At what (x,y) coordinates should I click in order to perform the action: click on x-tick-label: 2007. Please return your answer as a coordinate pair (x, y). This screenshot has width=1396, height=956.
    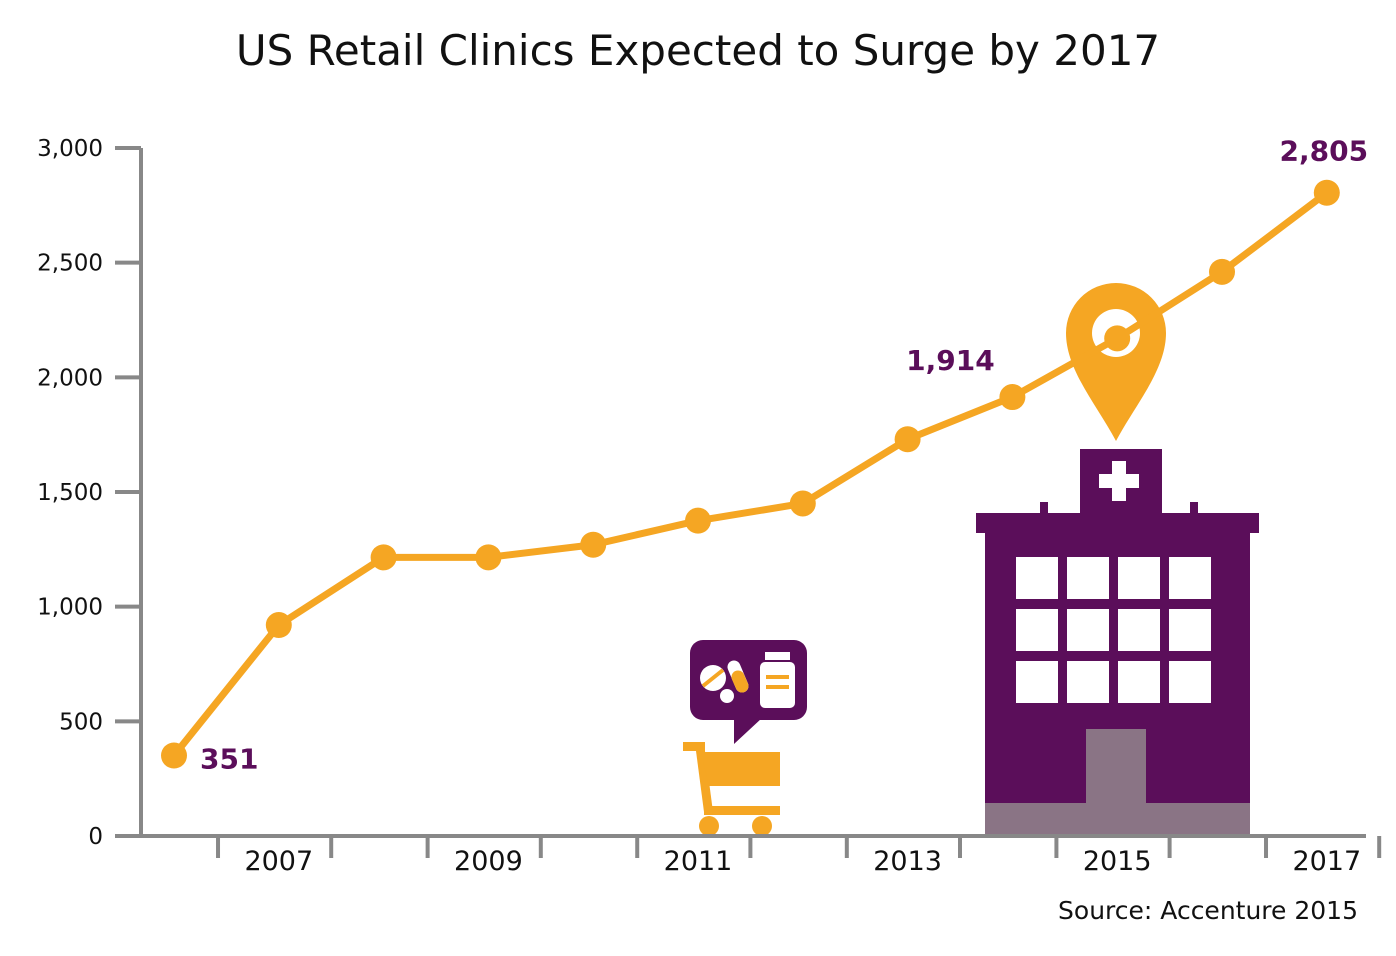
    Looking at the image, I should click on (278, 861).